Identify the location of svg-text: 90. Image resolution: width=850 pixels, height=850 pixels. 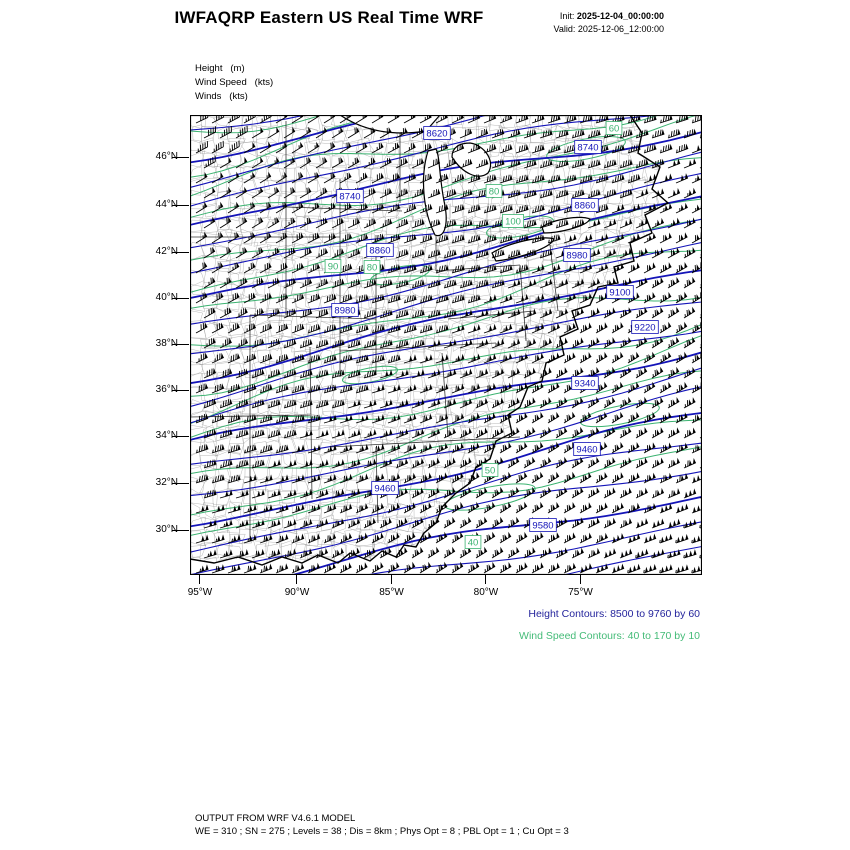
(333, 267).